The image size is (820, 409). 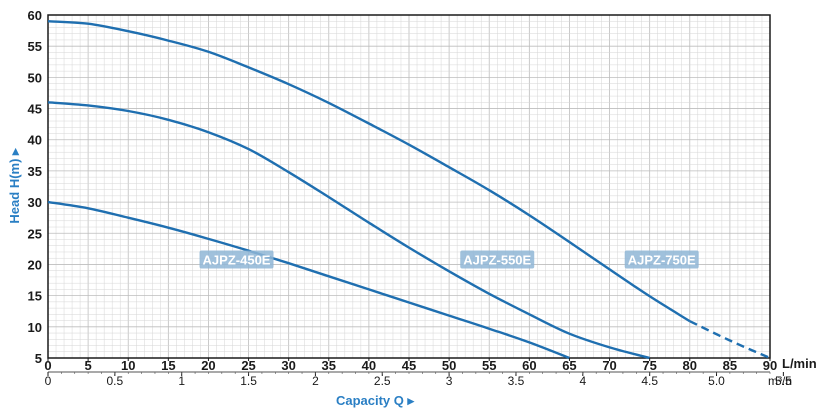 I want to click on y-tick-label: 55, so click(x=35, y=46).